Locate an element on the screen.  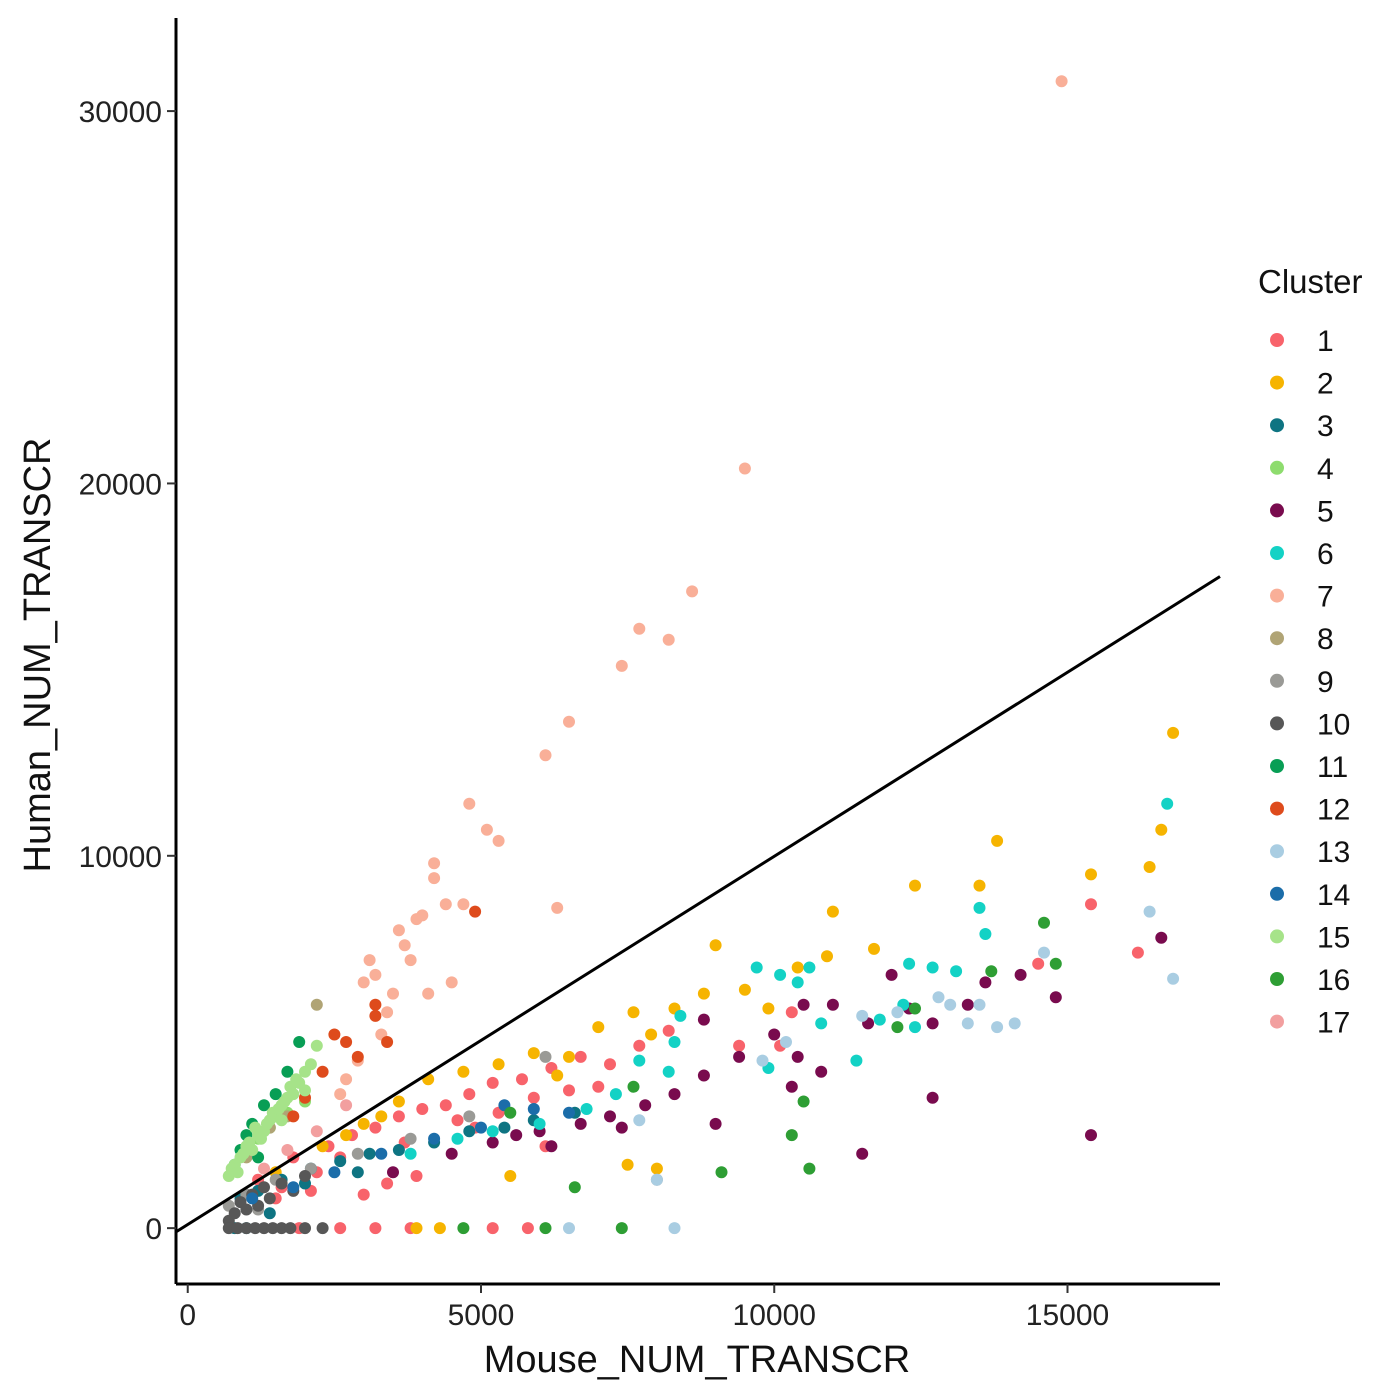
legend-item: 3 is located at coordinates (1302, 426).